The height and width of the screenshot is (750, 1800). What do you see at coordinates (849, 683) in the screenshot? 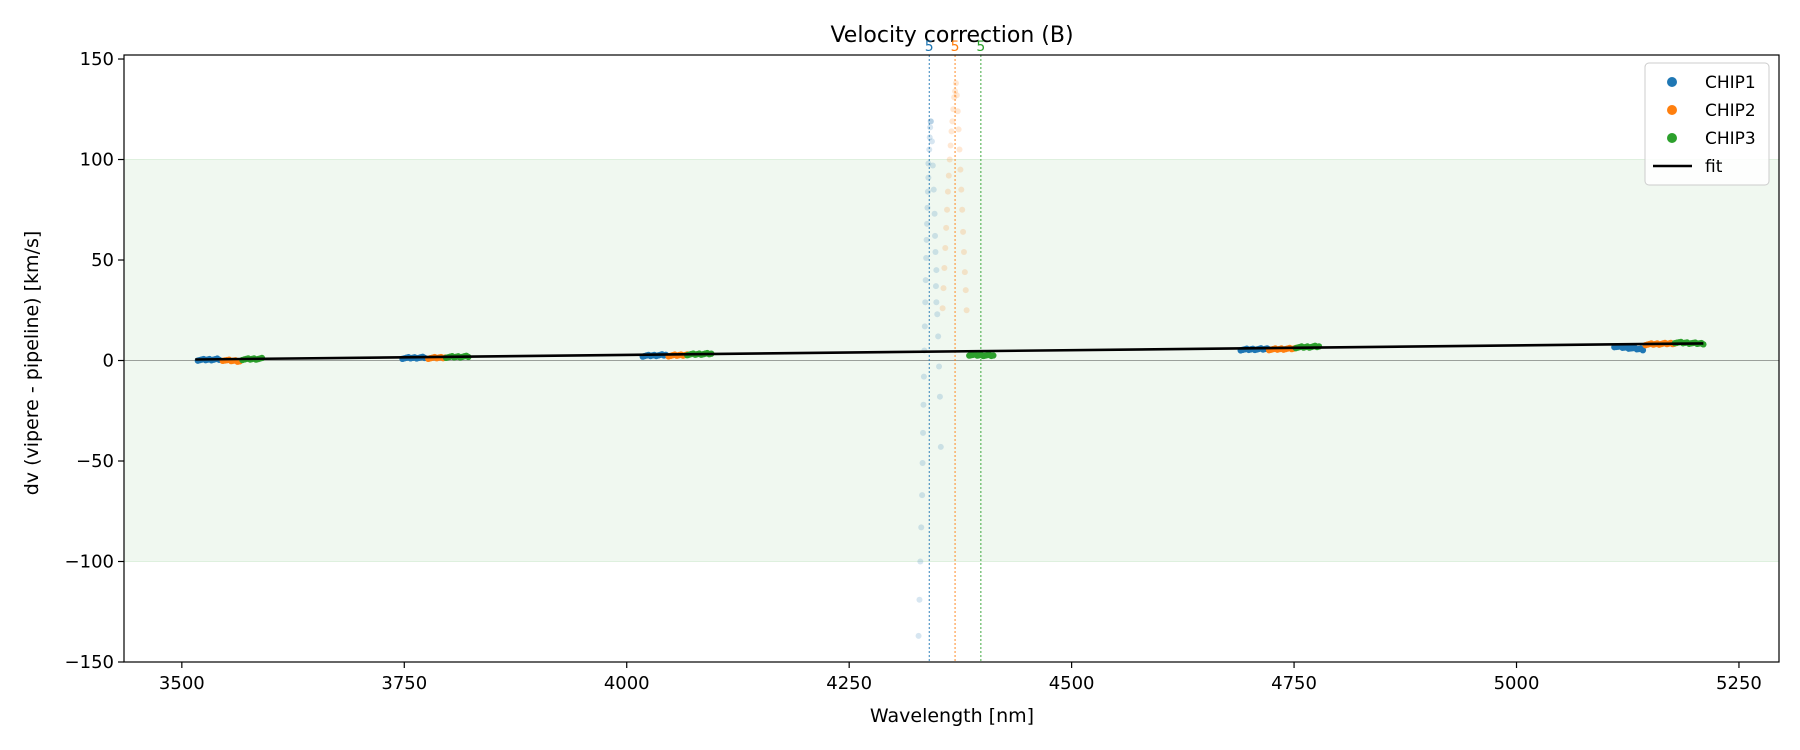
I see `x-tick-label: 4250` at bounding box center [849, 683].